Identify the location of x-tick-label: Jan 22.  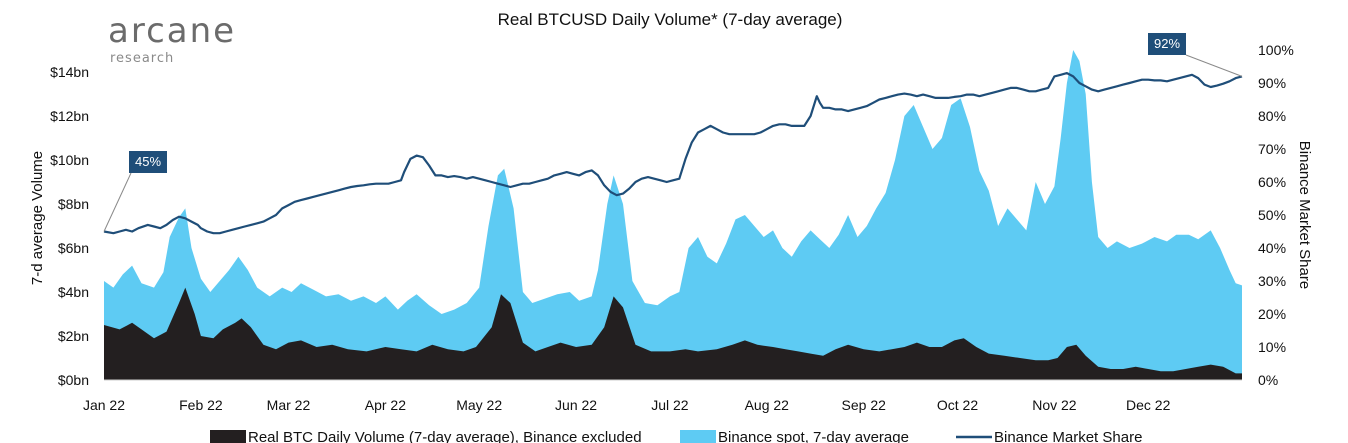
(104, 405).